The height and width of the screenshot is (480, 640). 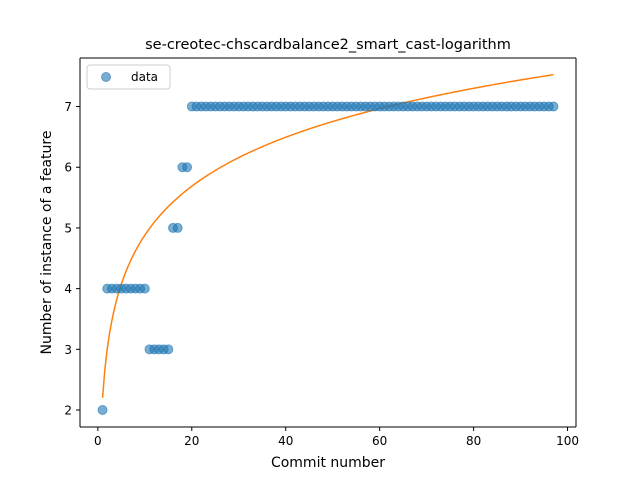 What do you see at coordinates (68, 289) in the screenshot?
I see `y-tick-label: 4` at bounding box center [68, 289].